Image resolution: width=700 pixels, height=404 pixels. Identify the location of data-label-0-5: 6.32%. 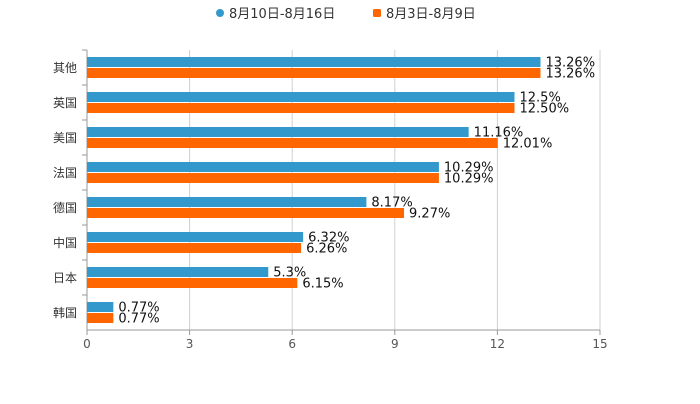
(328, 238).